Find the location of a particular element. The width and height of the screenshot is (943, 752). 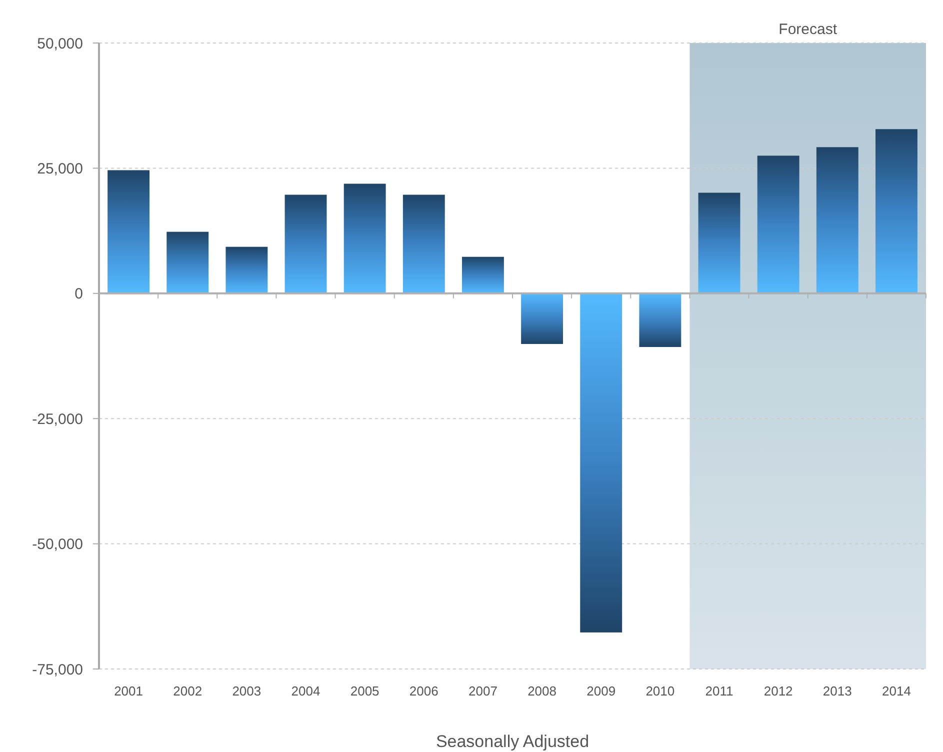

x-tick-label: 2003 is located at coordinates (247, 691).